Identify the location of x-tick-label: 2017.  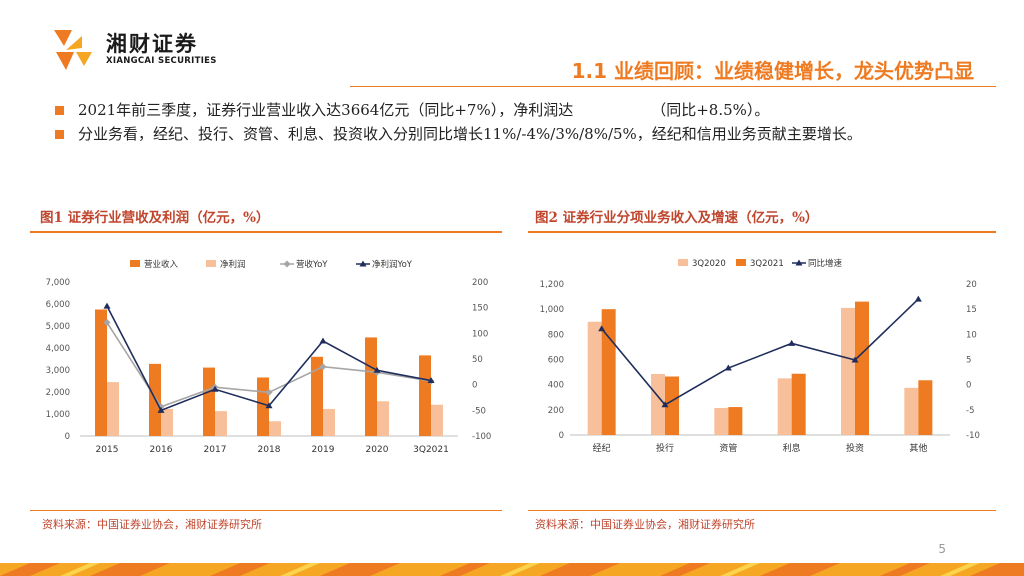
(215, 450).